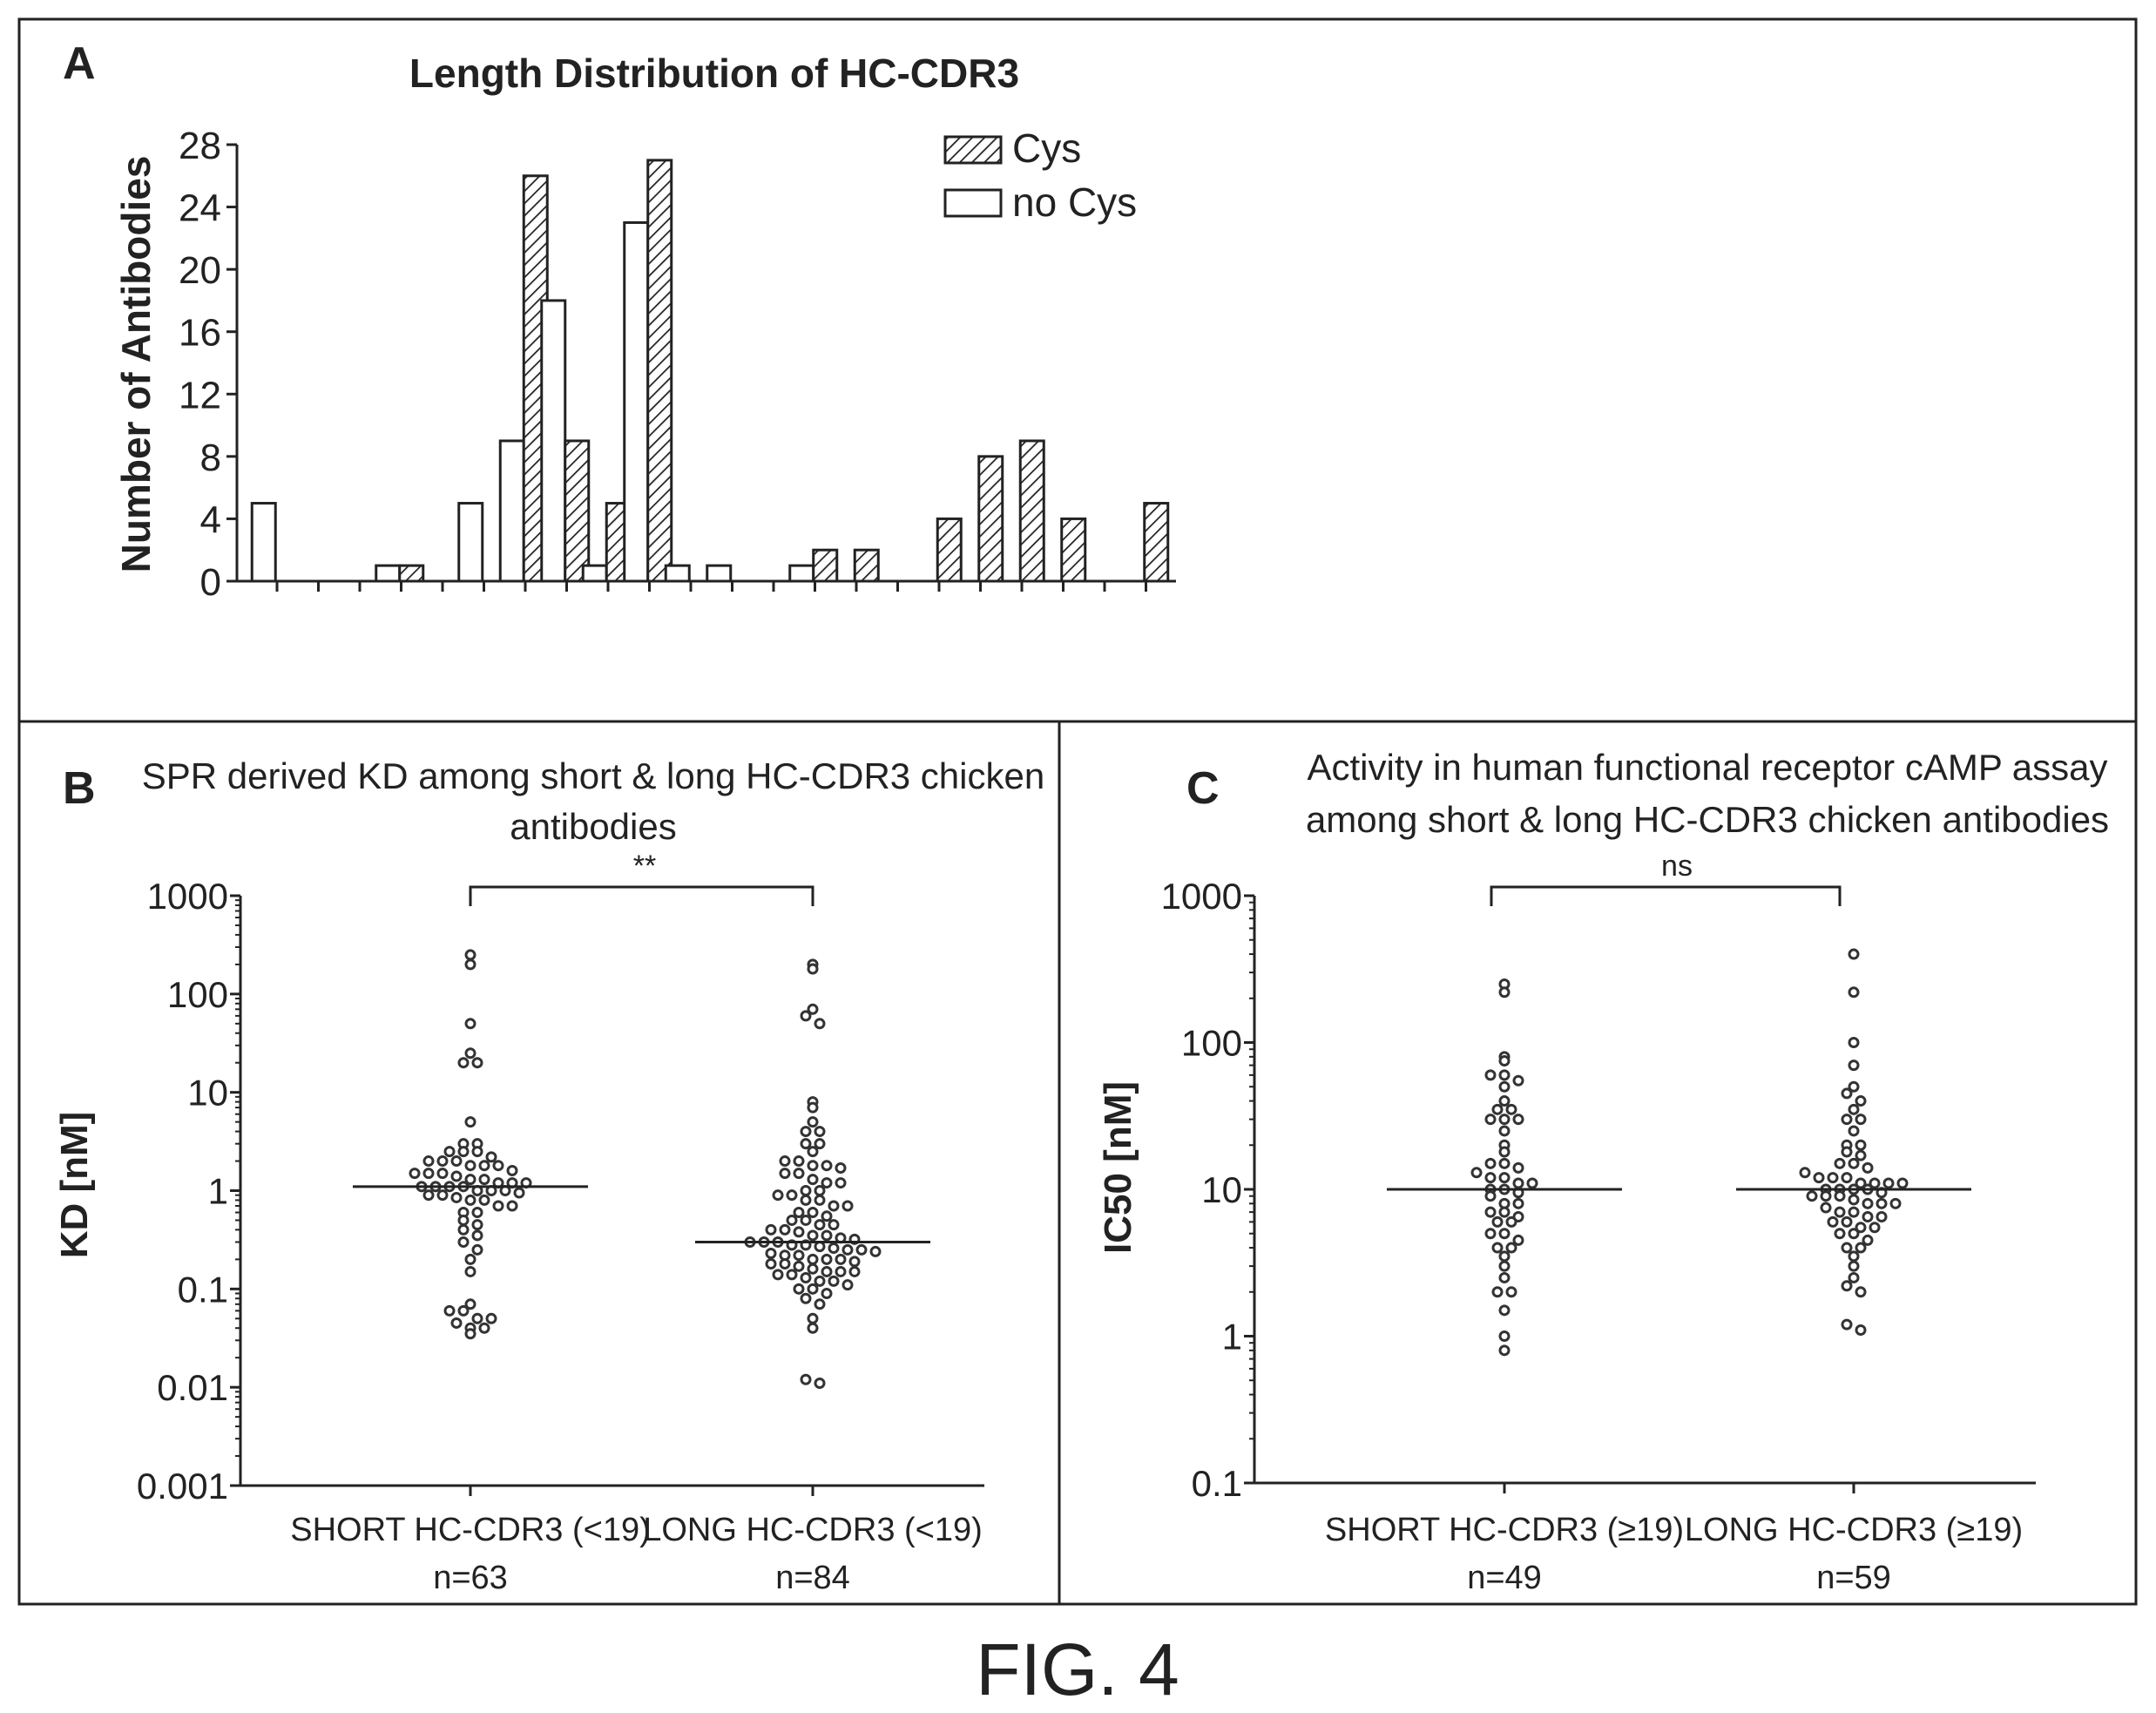  Describe the element at coordinates (200, 208) in the screenshot. I see `panel-a-y-tick-label: 24` at that location.